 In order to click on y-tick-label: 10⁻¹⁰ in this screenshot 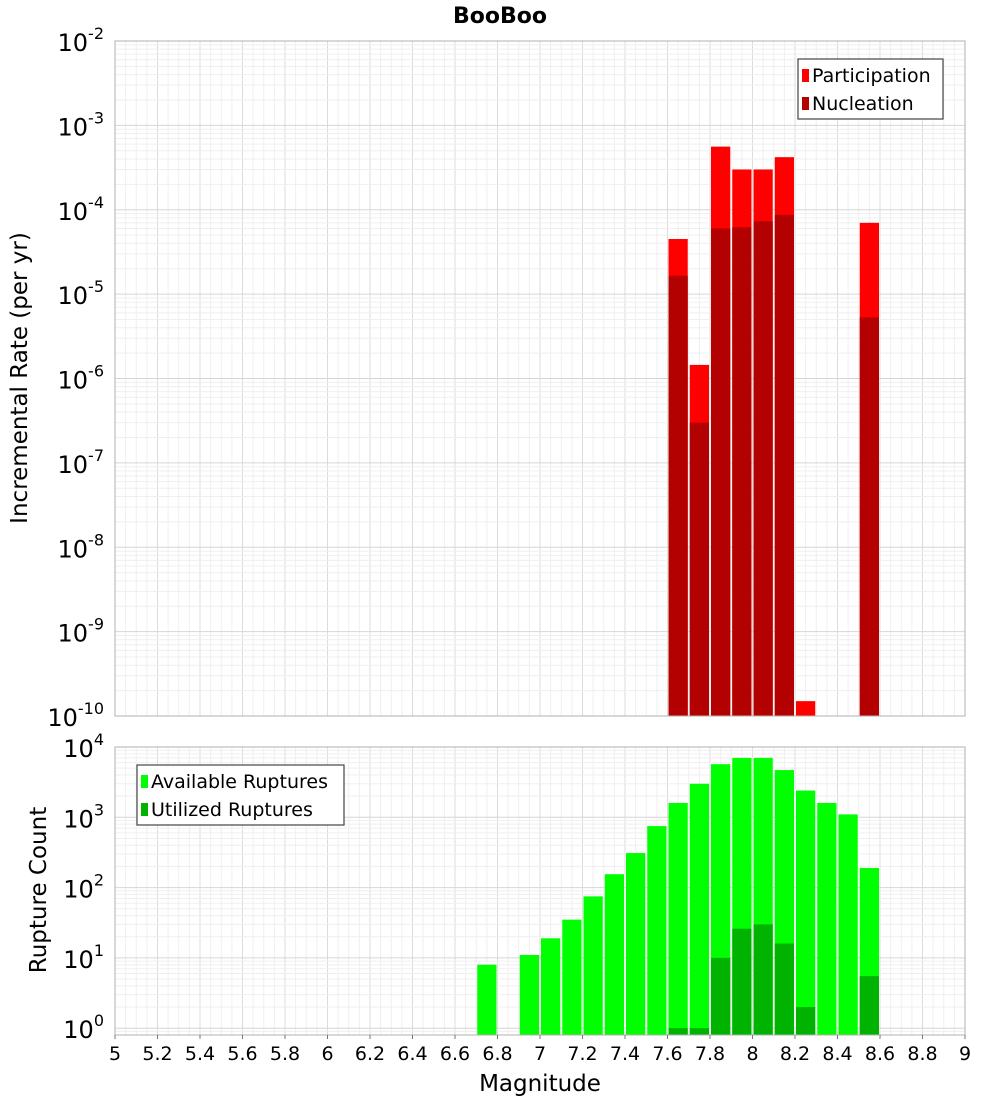, I will do `click(75, 715)`.